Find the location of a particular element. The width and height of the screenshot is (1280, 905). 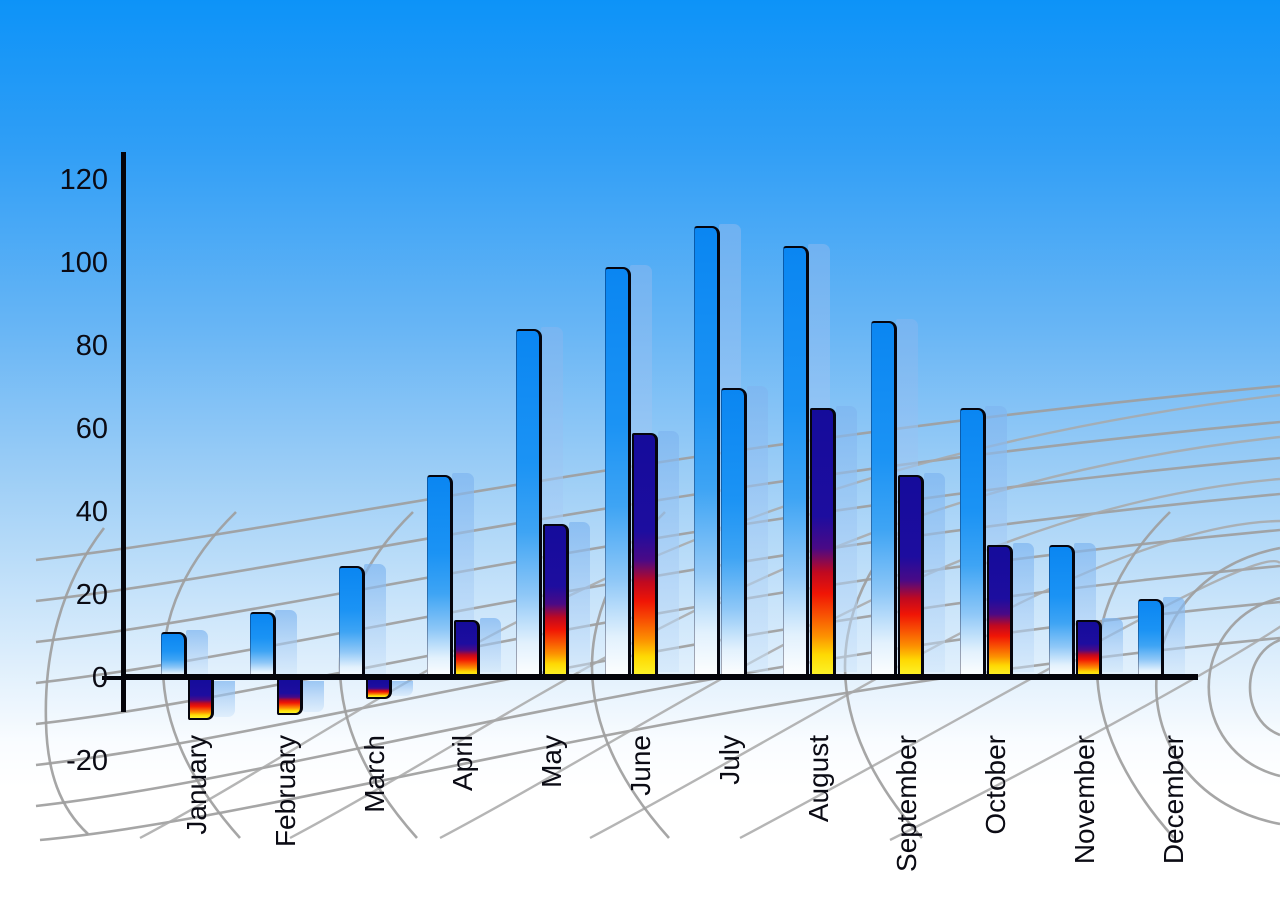

bar-september-series2 is located at coordinates (911, 576).